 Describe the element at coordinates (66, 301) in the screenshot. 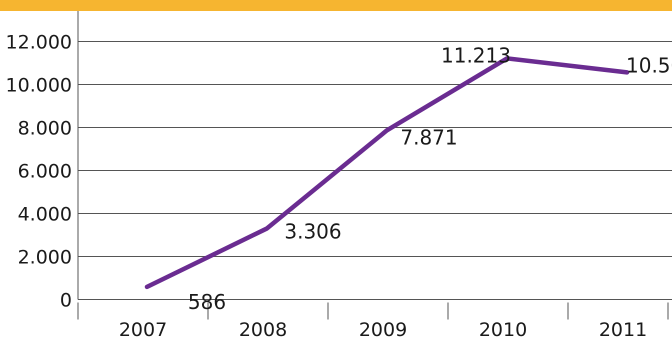

I see `y-tick-label: 0` at that location.